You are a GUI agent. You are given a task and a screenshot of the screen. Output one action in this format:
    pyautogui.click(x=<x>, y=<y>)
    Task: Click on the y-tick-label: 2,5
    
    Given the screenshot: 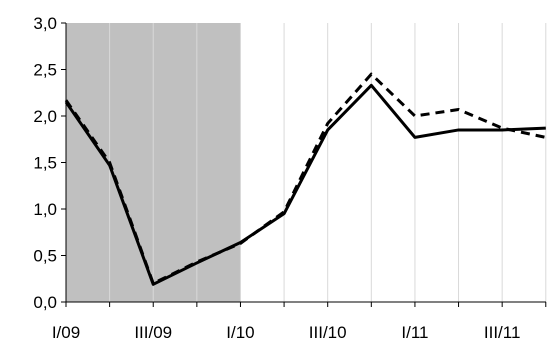 What is the action you would take?
    pyautogui.click(x=45, y=70)
    